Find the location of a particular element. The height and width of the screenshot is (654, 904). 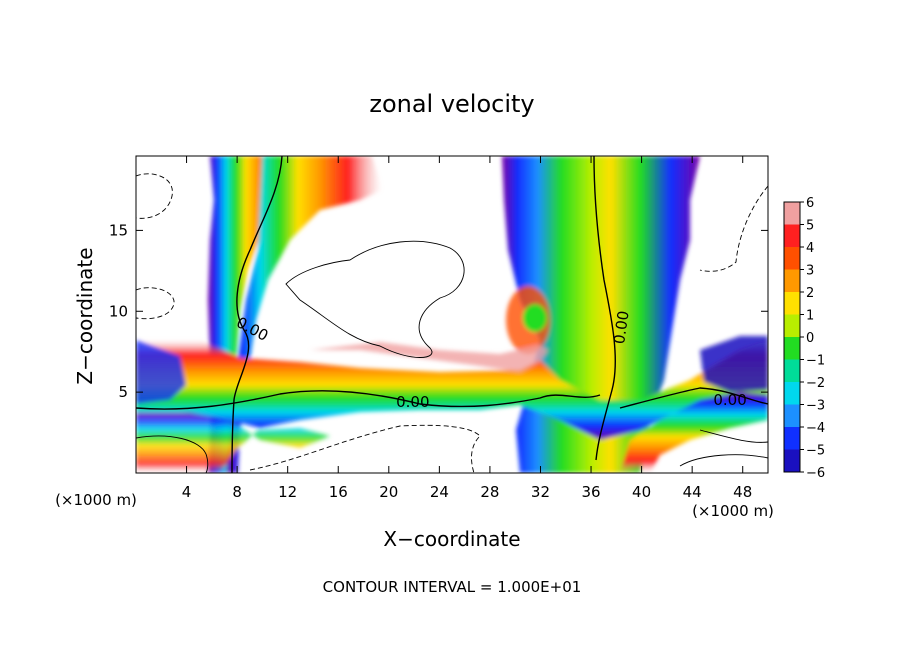

inner-contour is located at coordinates (375, 299).